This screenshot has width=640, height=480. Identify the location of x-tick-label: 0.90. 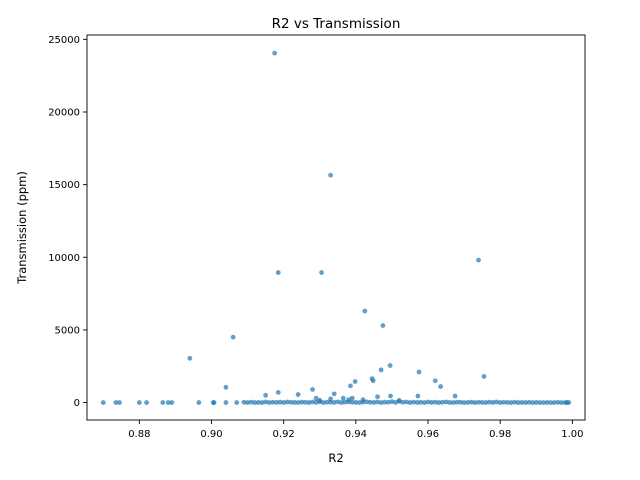
(211, 434).